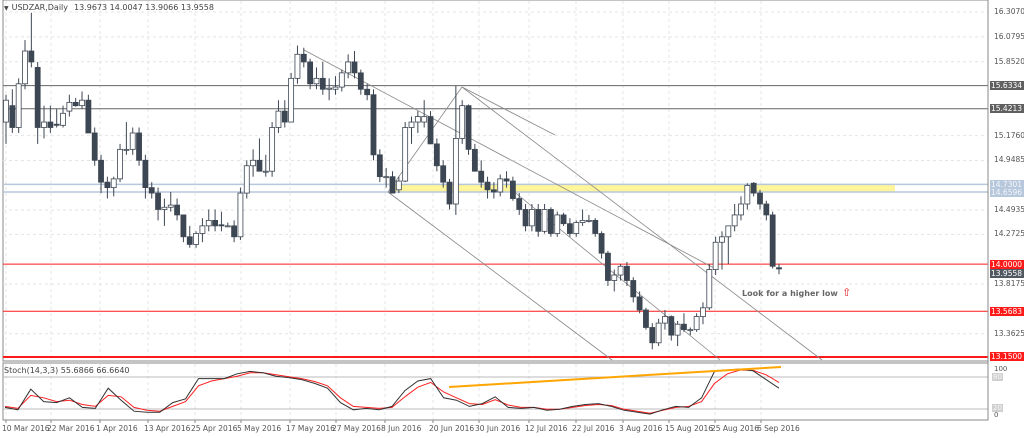  What do you see at coordinates (615, 377) in the screenshot?
I see `stoch-trendline` at bounding box center [615, 377].